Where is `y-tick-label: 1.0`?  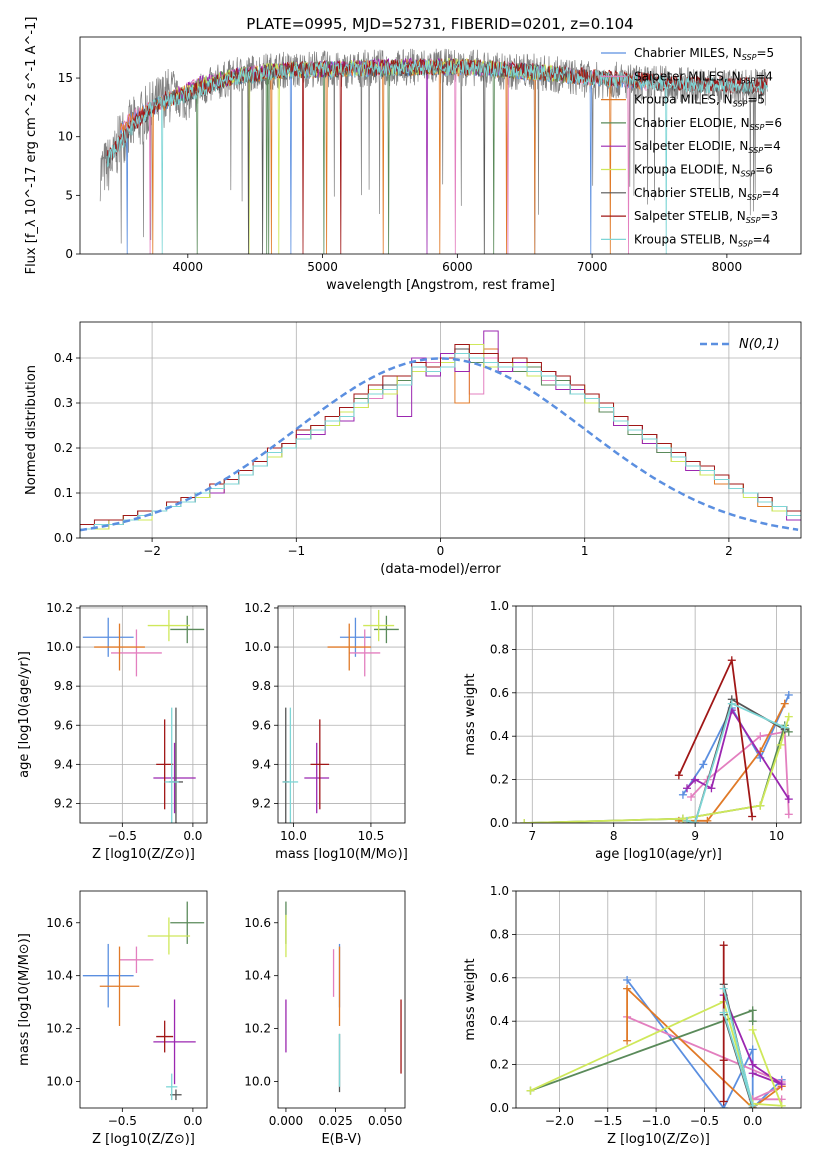
y-tick-label: 1.0 is located at coordinates (499, 606).